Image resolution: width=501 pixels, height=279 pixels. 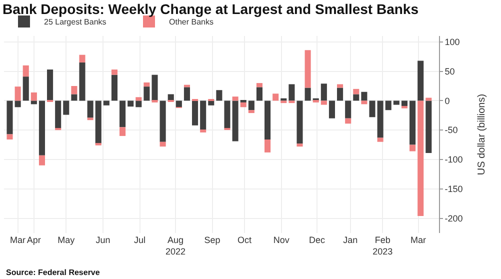 I want to click on x-tick-label: Nov, so click(x=281, y=240).